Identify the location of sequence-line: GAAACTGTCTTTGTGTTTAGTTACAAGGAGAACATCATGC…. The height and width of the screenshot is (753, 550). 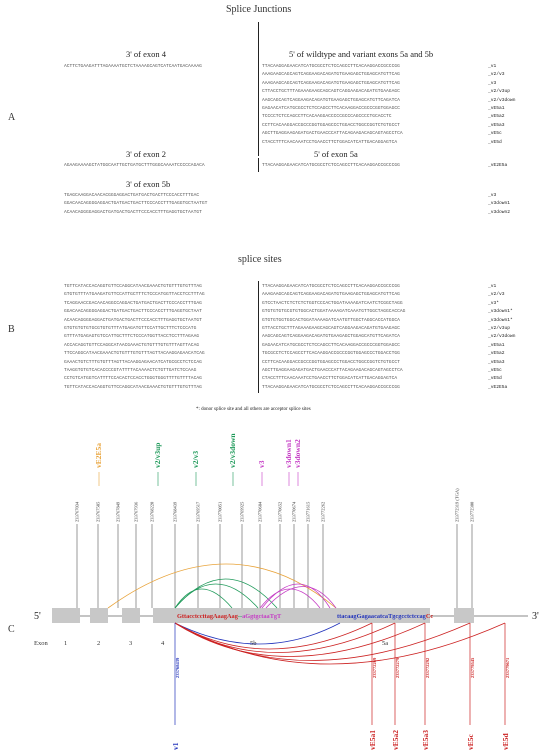
(133, 362).